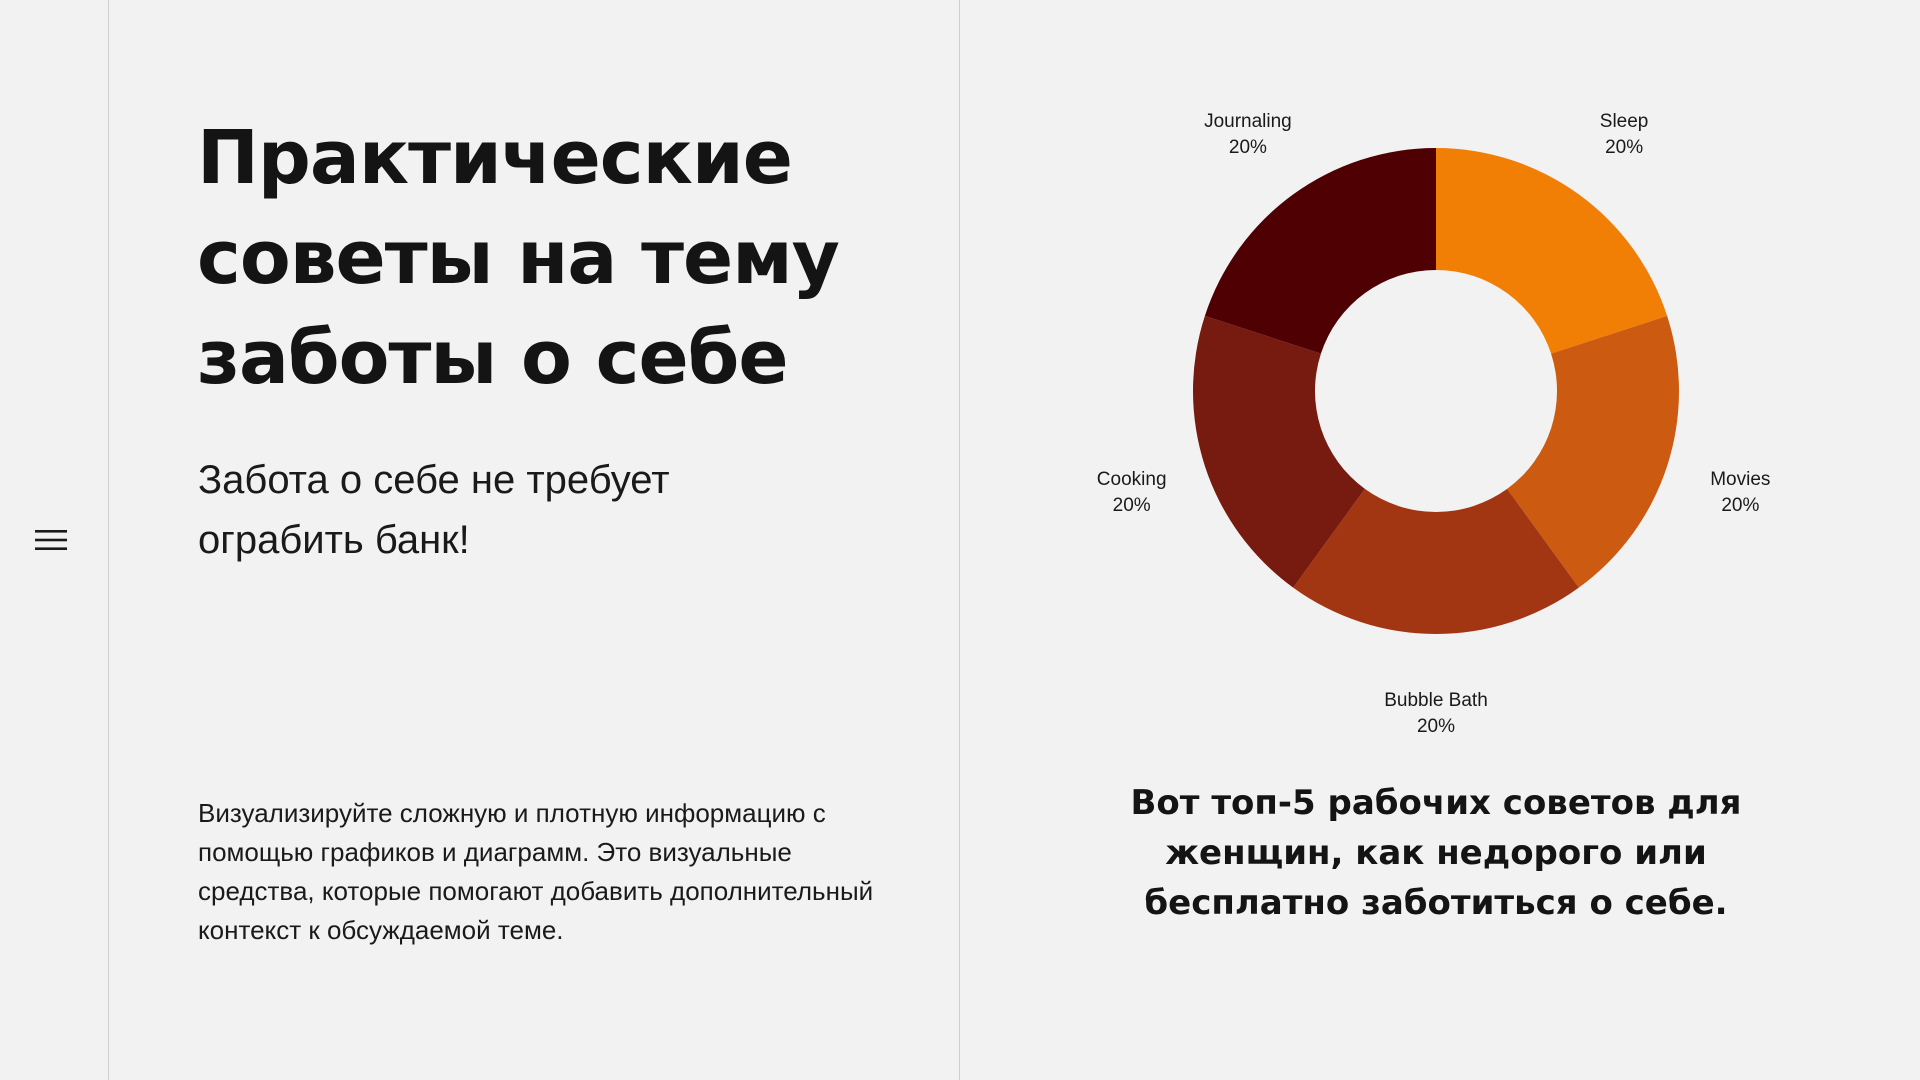  I want to click on slice-label-journaling: Journaling, so click(1248, 121).